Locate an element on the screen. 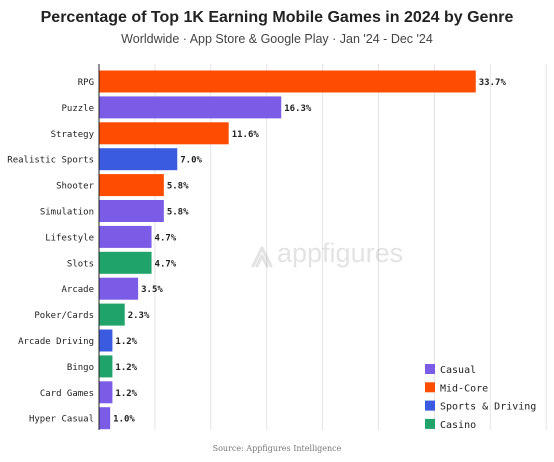  data-label: 7.0% is located at coordinates (191, 161).